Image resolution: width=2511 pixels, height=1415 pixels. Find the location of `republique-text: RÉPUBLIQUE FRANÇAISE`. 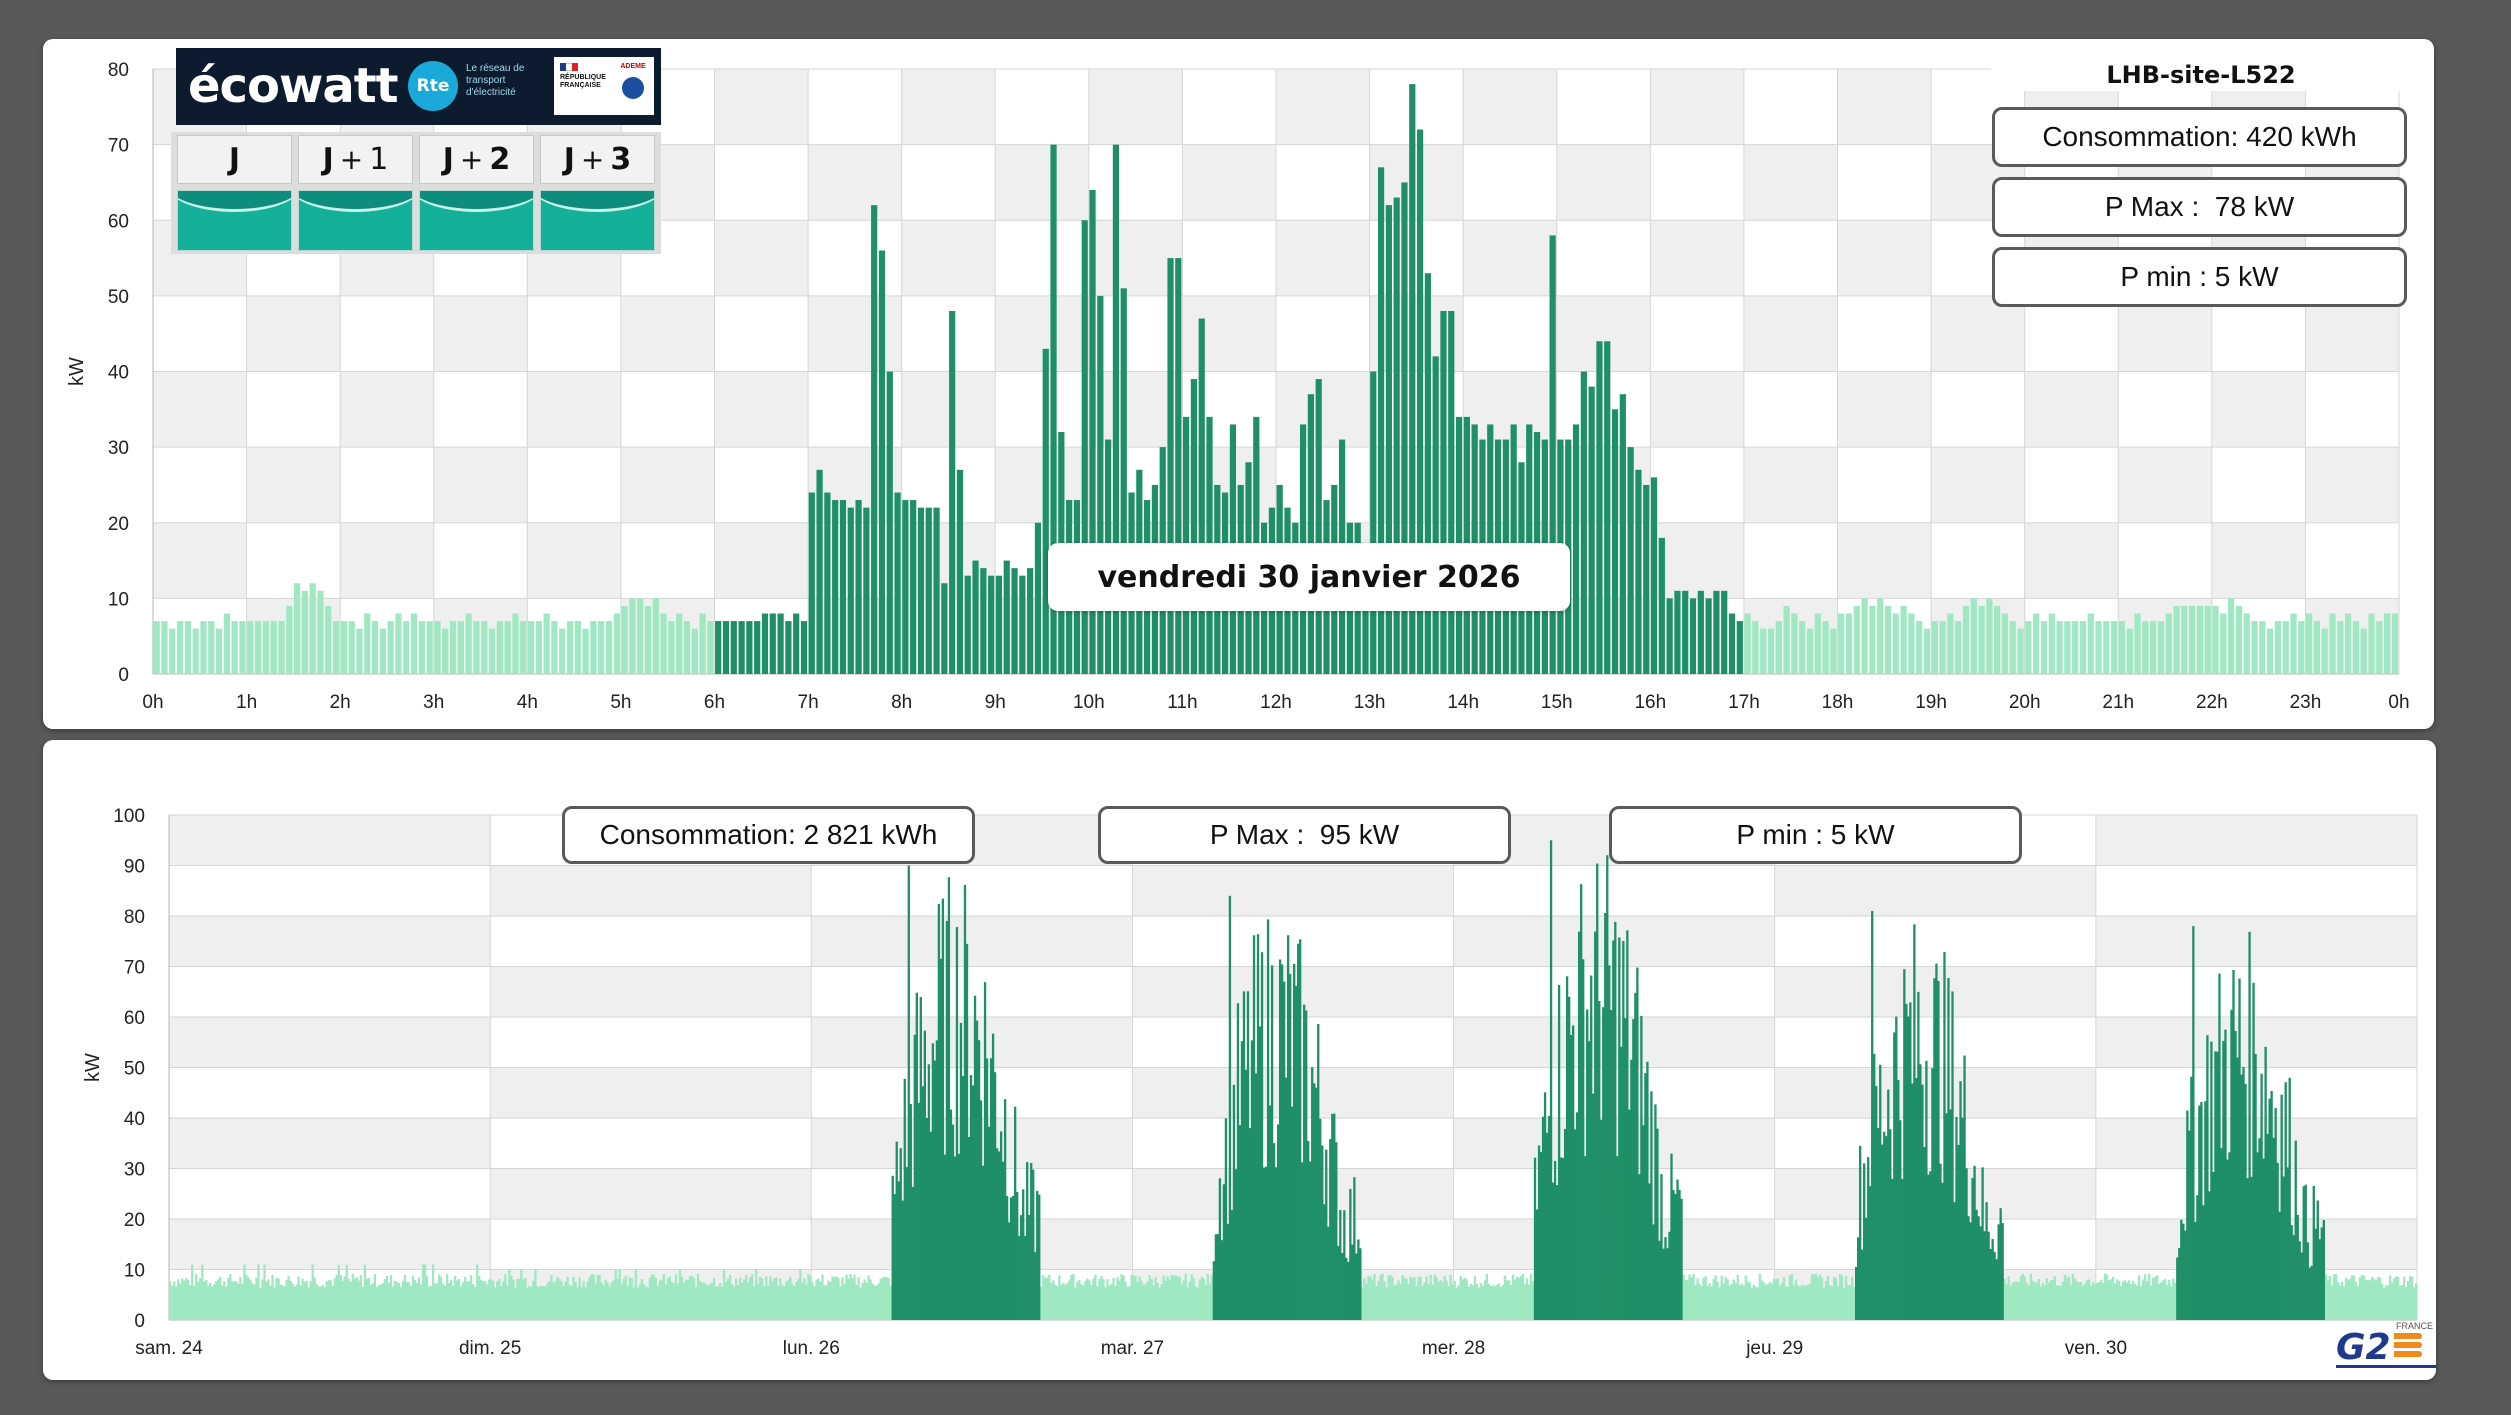

republique-text: RÉPUBLIQUE FRANÇAISE is located at coordinates (583, 81).